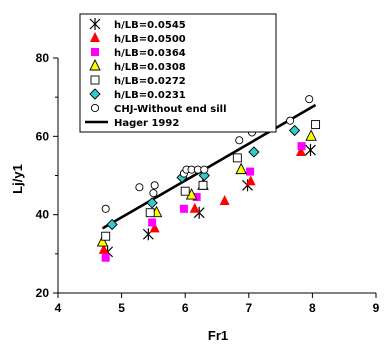 The height and width of the screenshot is (347, 390). What do you see at coordinates (150, 67) in the screenshot?
I see `legend-label: h/LB=0.0308` at bounding box center [150, 67].